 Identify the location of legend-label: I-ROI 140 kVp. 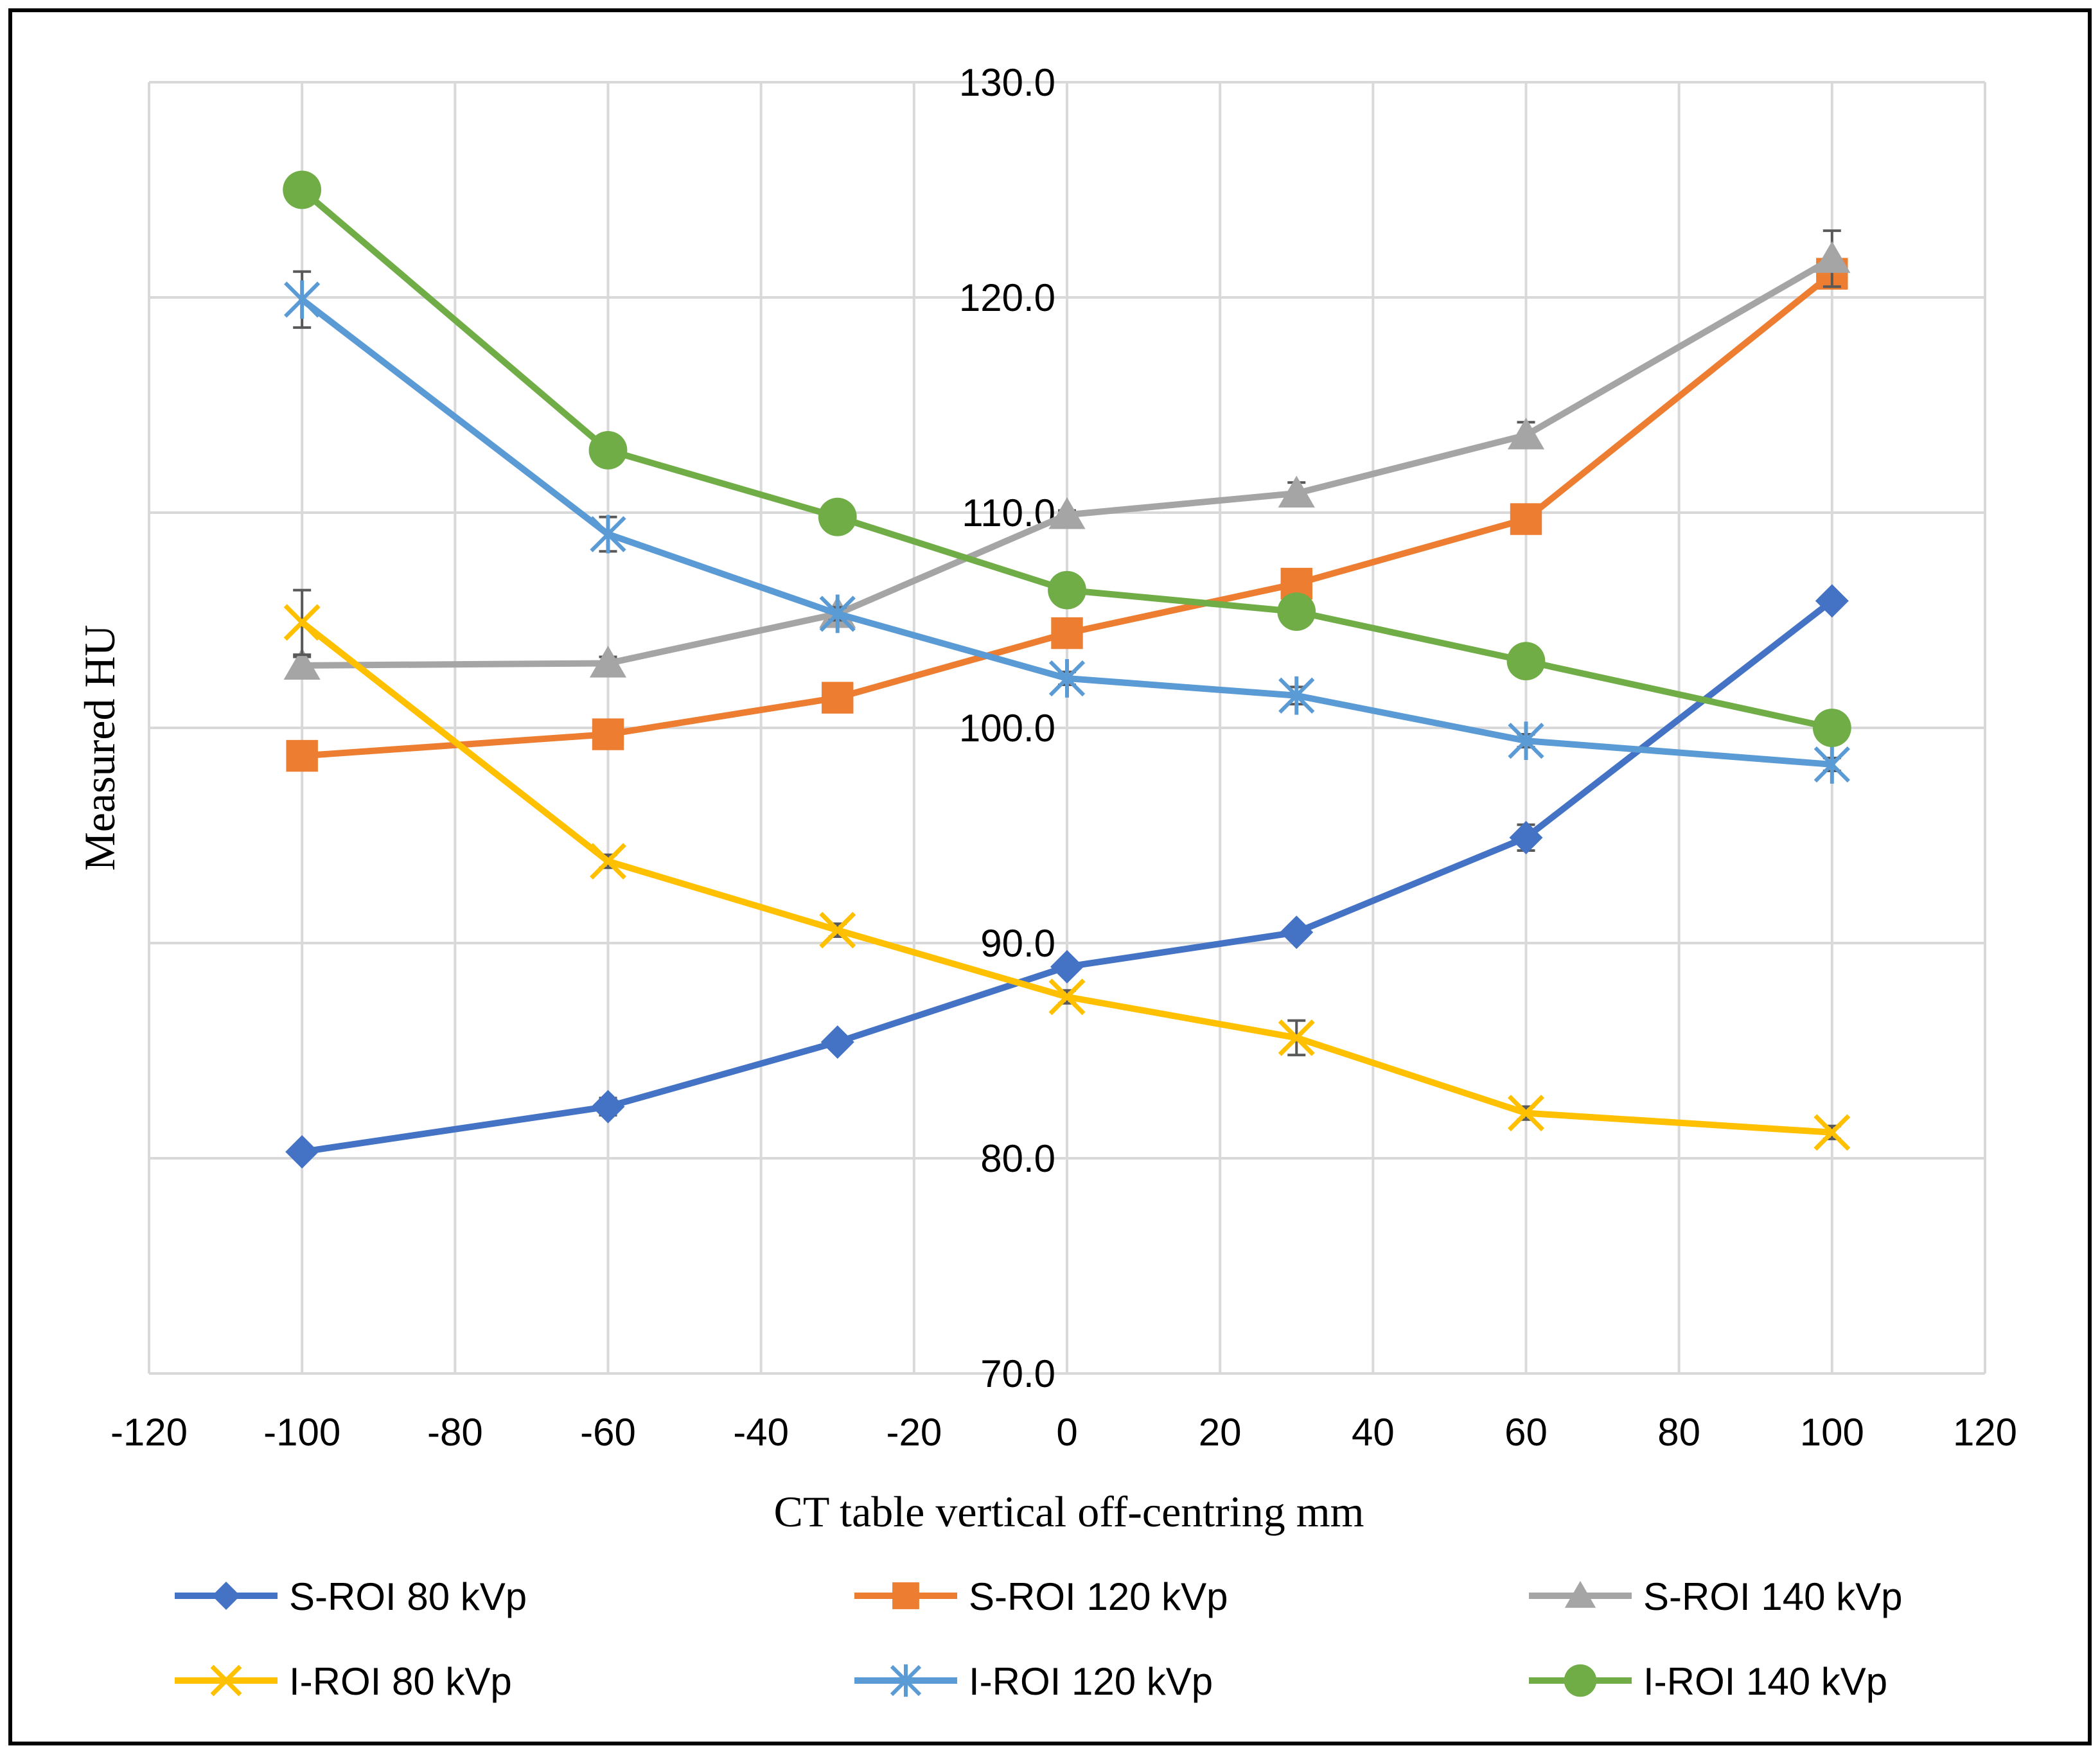
(1765, 1681).